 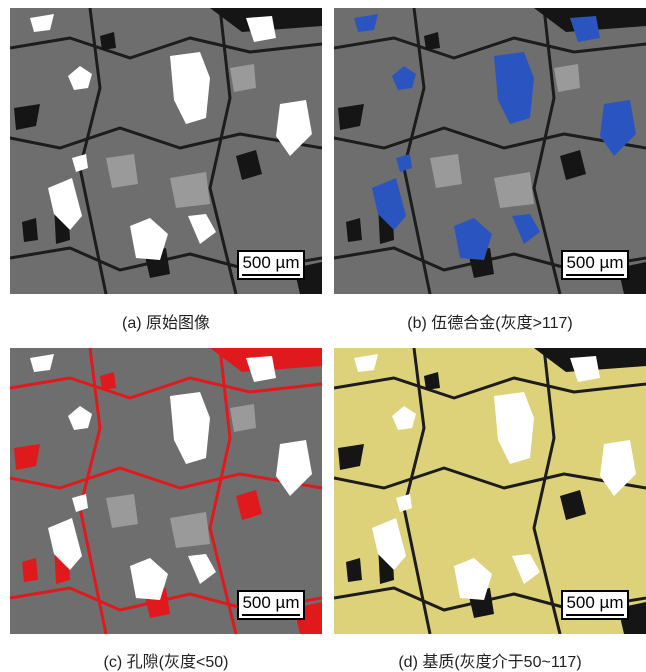 What do you see at coordinates (165, 323) in the screenshot?
I see `caption-original-image: (a) 原始图像` at bounding box center [165, 323].